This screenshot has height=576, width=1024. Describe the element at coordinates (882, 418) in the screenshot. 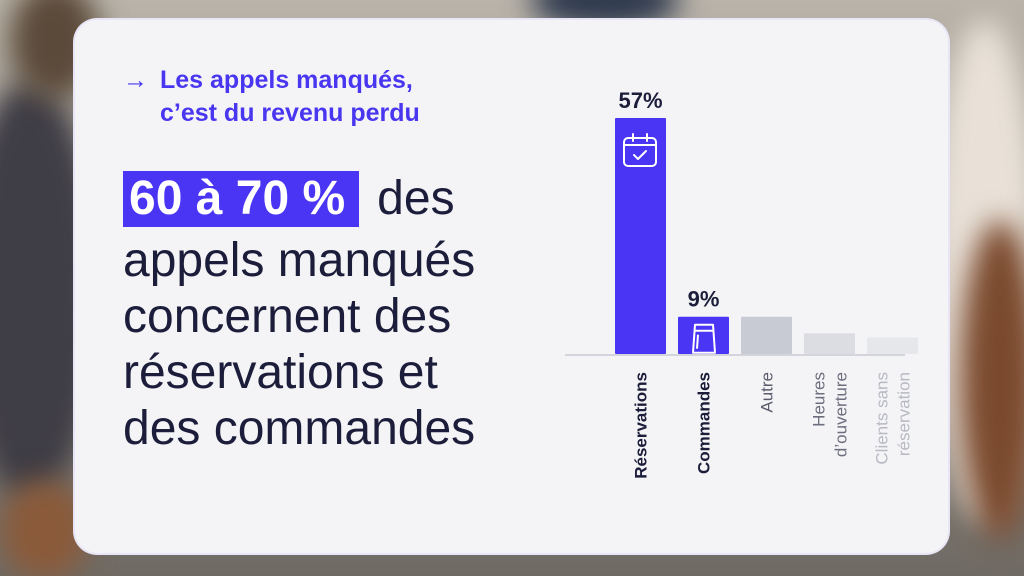

I see `category-label-line: Clients sans` at that location.